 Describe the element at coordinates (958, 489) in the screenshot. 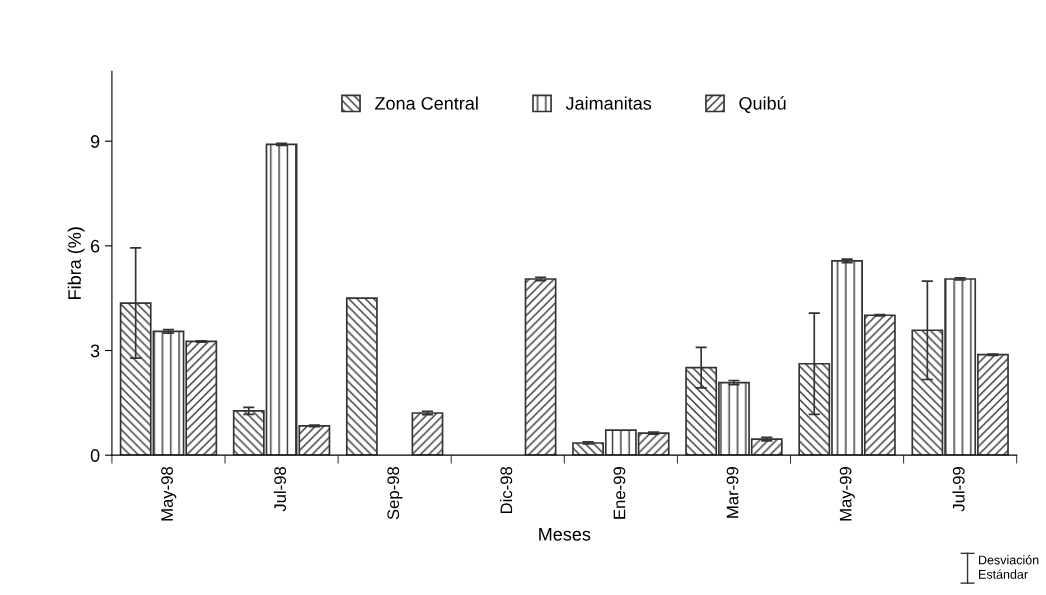

I see `x-tick-label: Jul-99` at that location.